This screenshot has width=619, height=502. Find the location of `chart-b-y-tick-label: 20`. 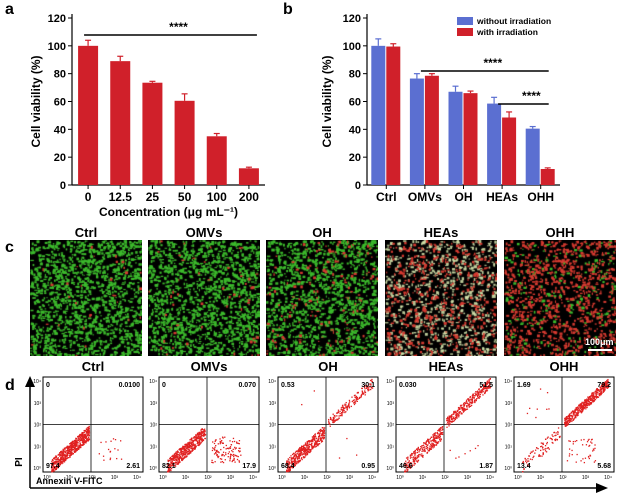

chart-b-y-tick-label: 20 is located at coordinates (355, 158).